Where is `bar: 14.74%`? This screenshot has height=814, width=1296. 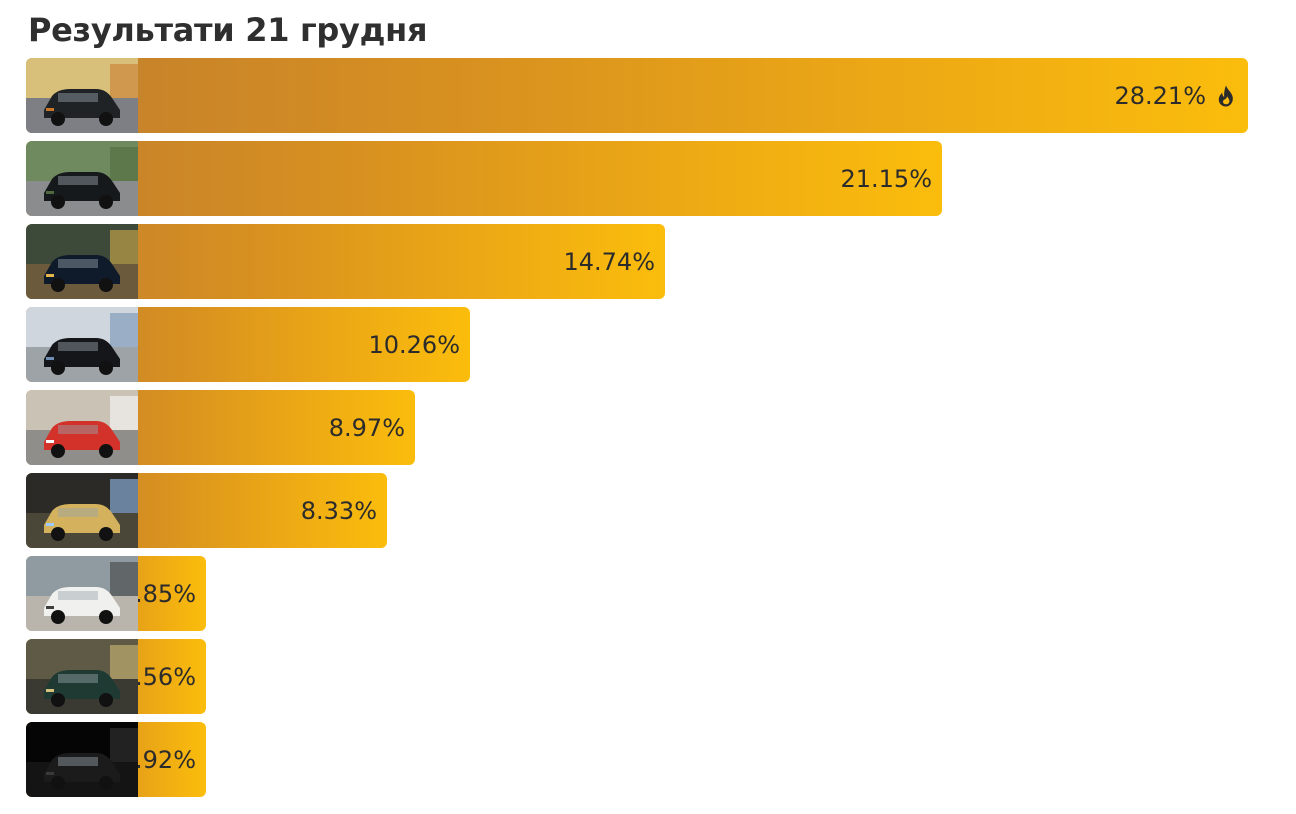
bar: 14.74% is located at coordinates (345, 261).